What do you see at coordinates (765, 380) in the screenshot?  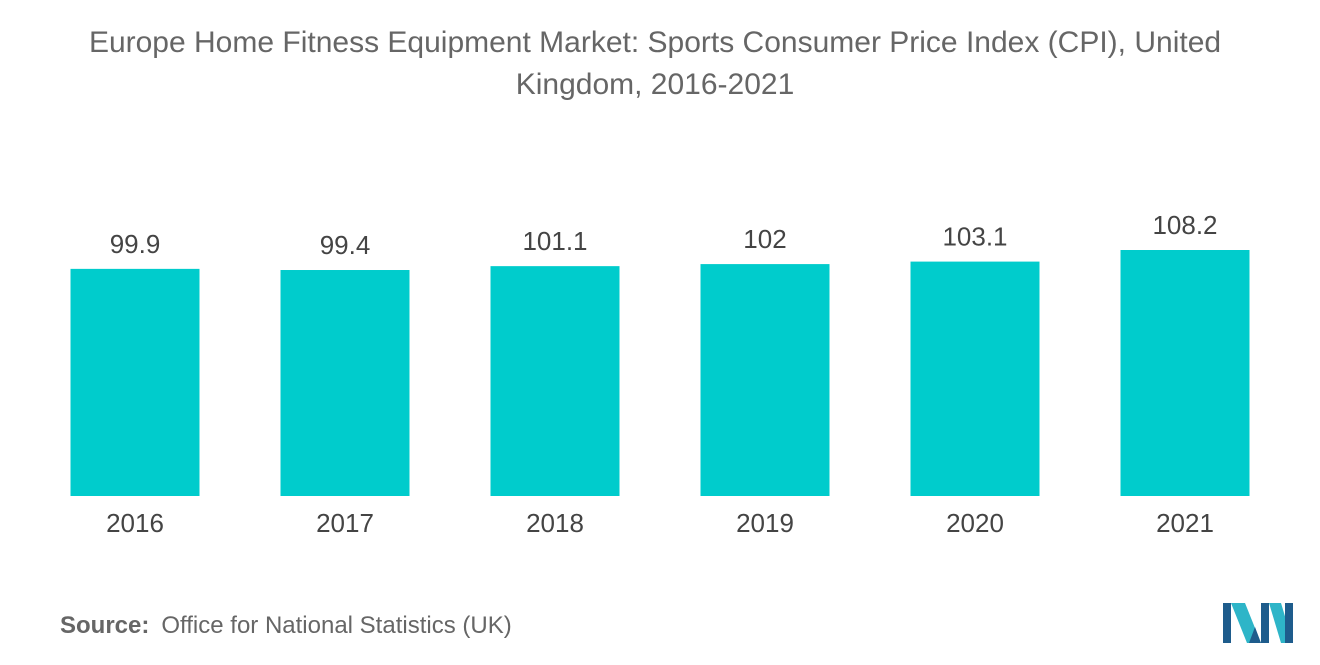 I see `bar-2019` at bounding box center [765, 380].